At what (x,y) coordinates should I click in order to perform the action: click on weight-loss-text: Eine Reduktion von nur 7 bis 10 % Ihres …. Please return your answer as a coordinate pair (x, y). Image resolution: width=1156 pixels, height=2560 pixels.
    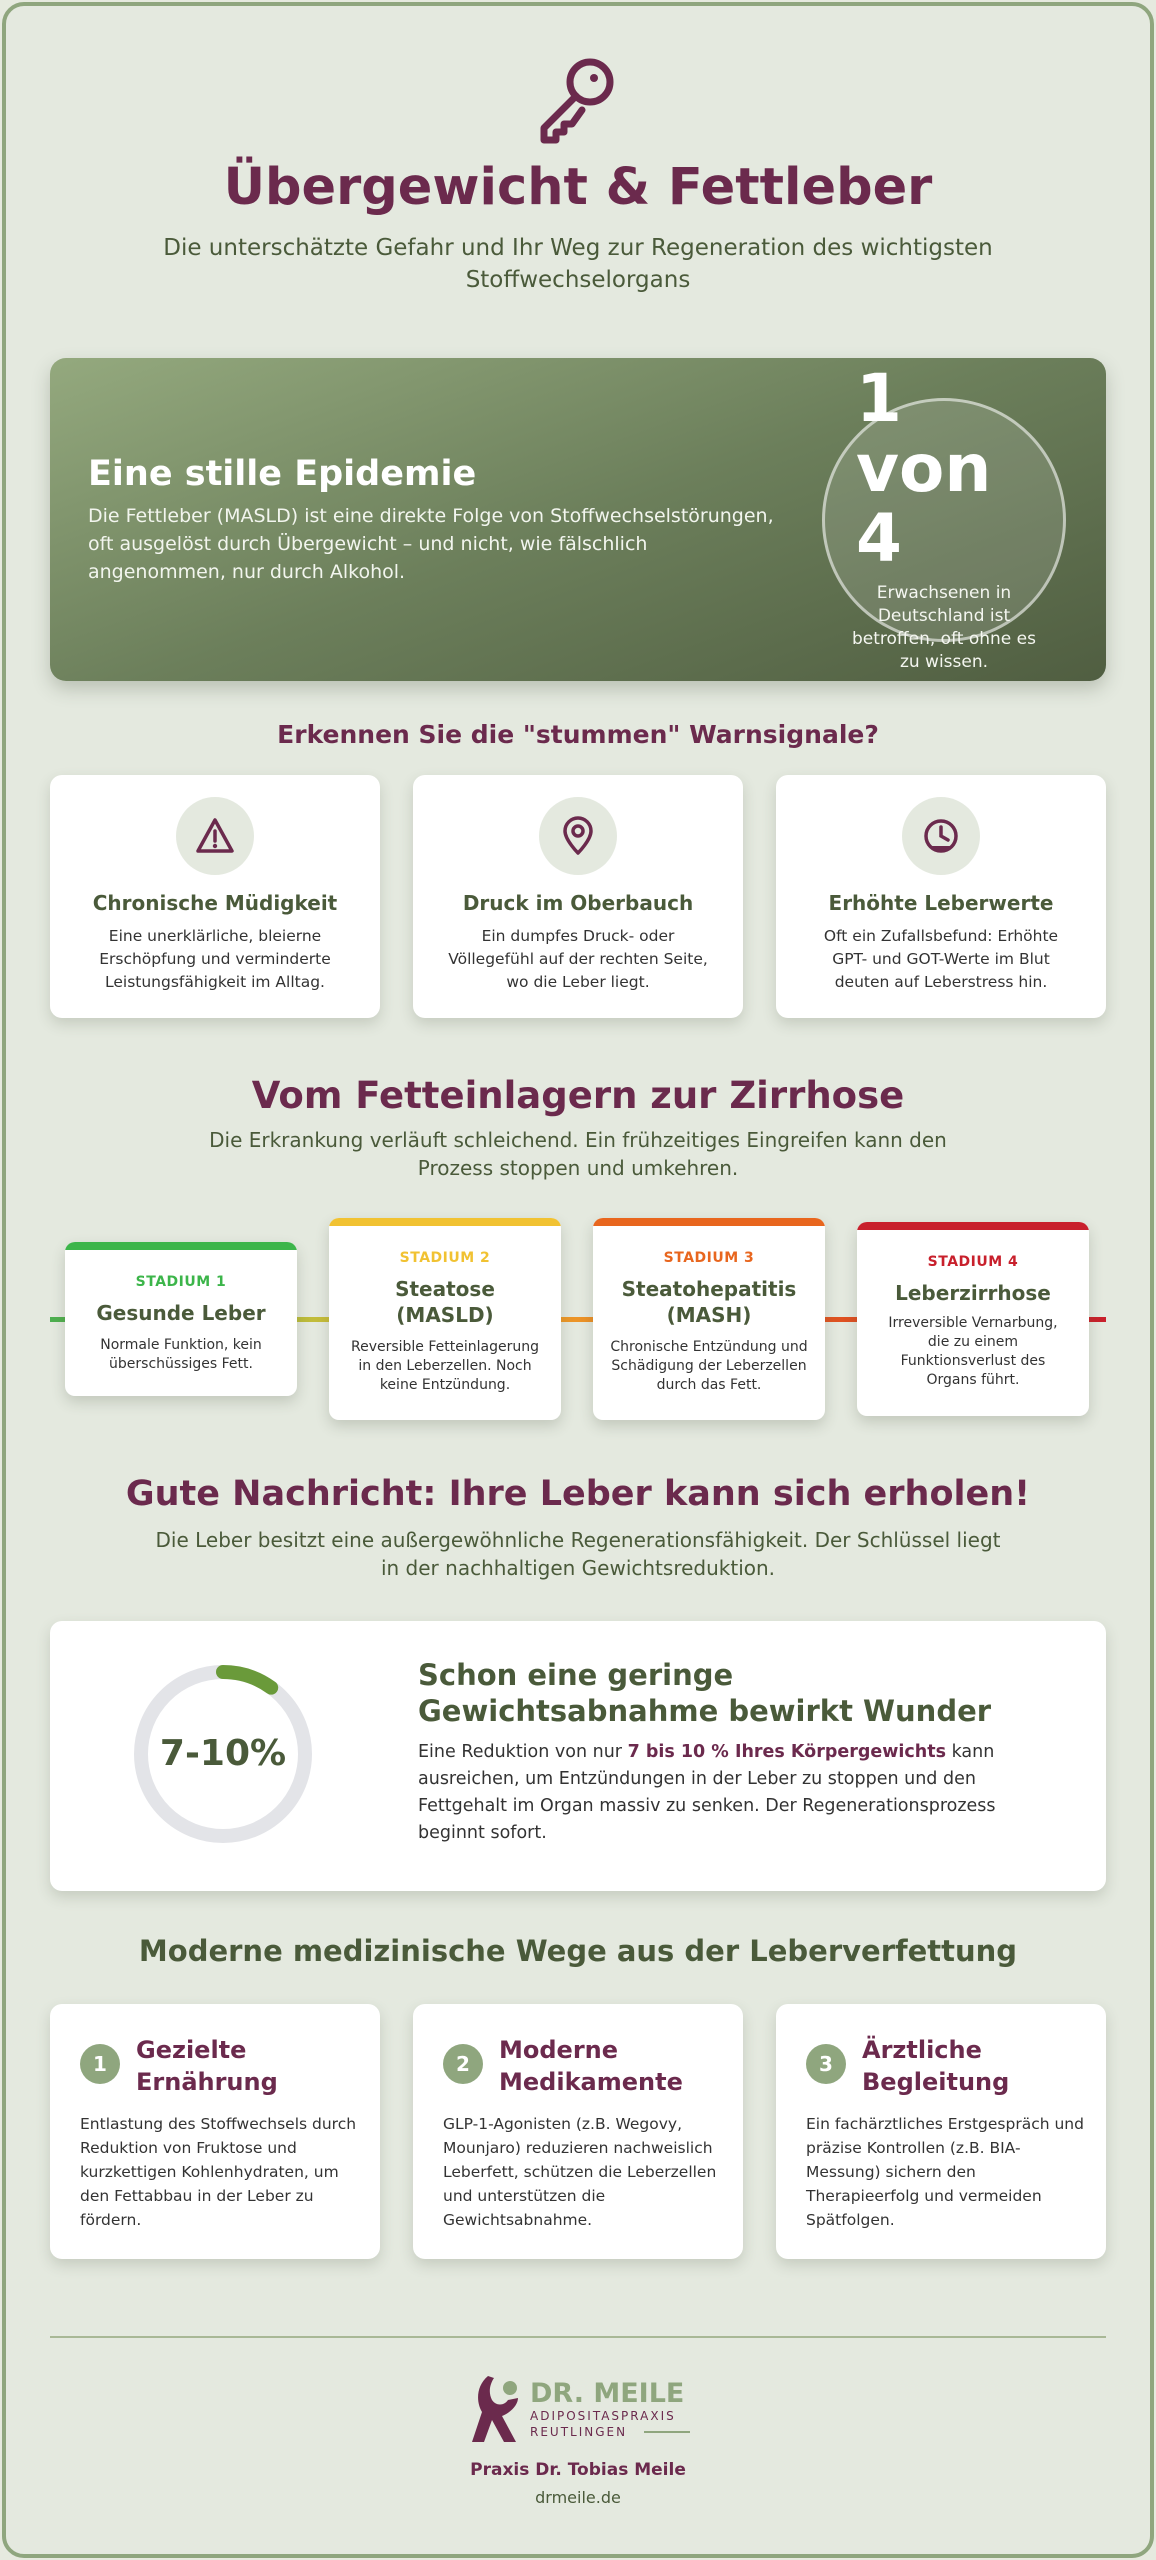
    Looking at the image, I should click on (728, 1793).